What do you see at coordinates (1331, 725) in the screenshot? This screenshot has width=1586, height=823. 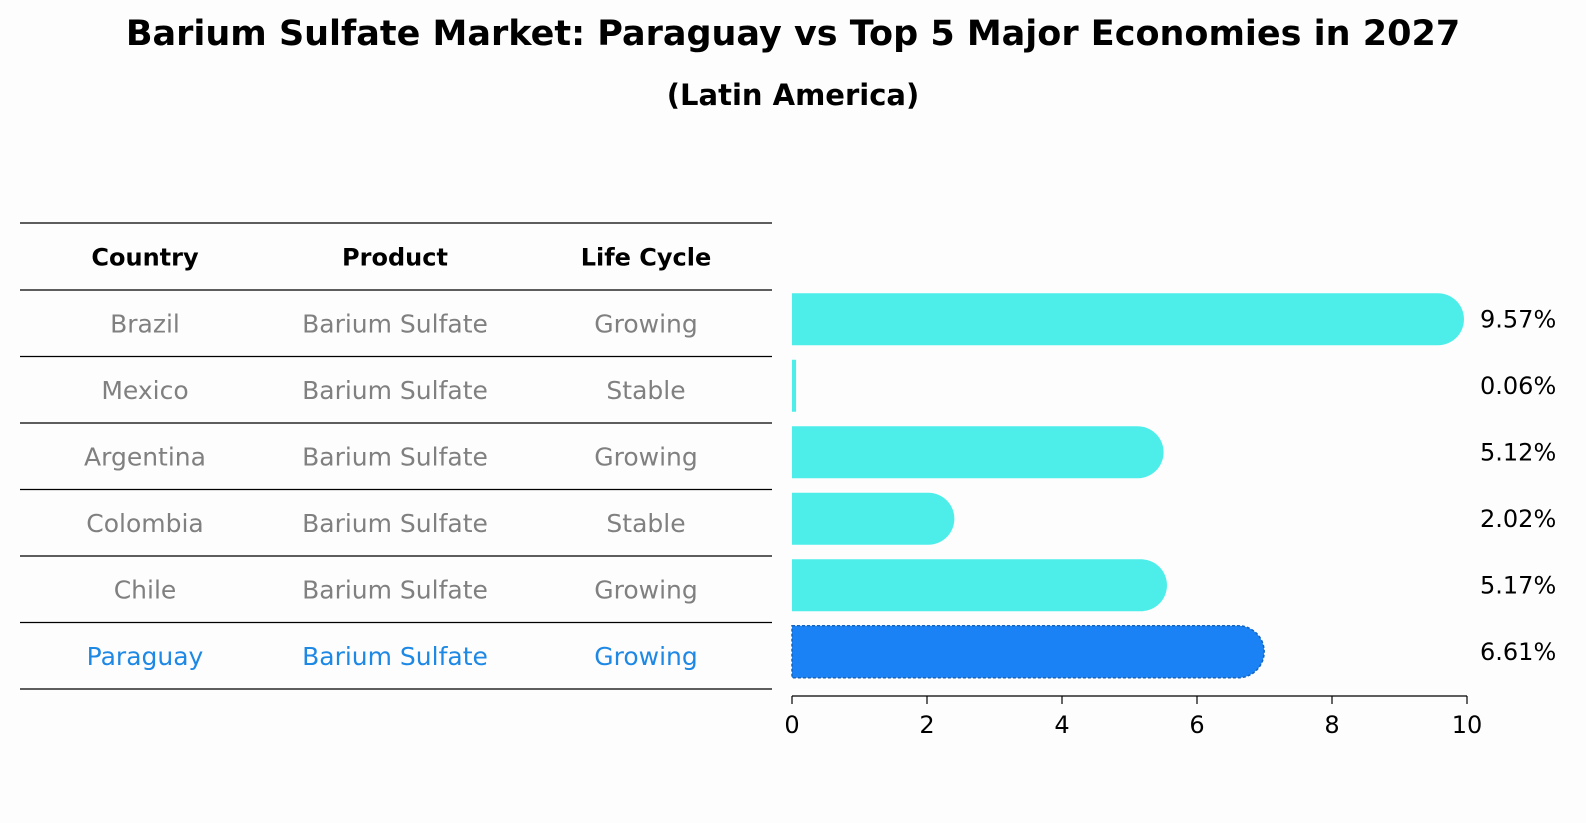 I see `x-tick-label: 8` at bounding box center [1331, 725].